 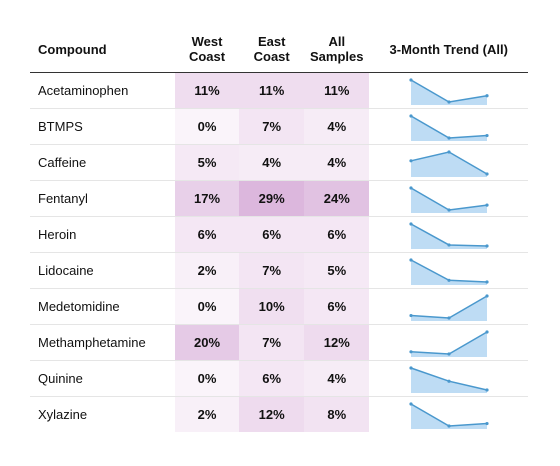 I want to click on west-coast-cell: 20%, so click(x=207, y=342).